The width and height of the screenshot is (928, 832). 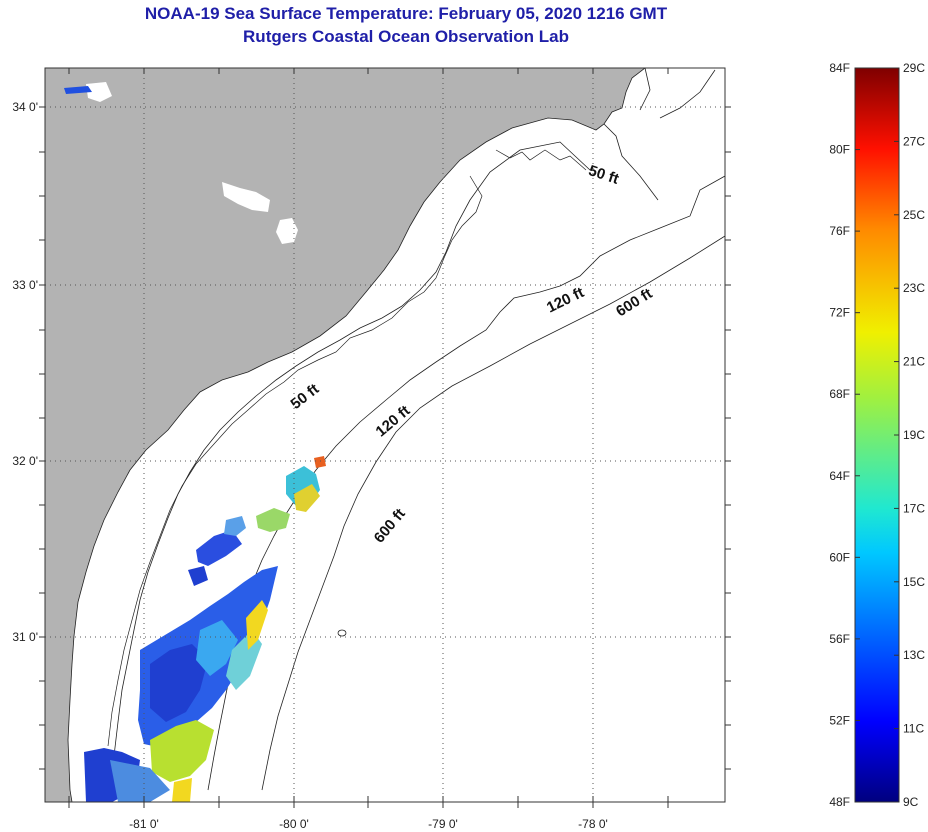 I want to click on celsius-label: 17C, so click(x=914, y=508).